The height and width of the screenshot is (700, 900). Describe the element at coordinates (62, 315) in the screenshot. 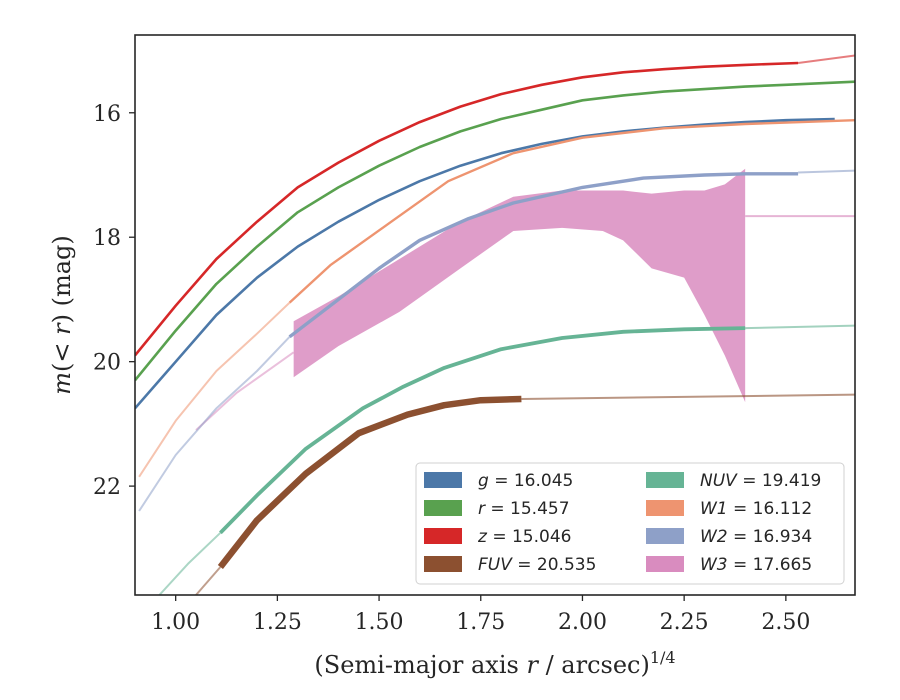

I see `y-axis-title: m(< r) (mag)` at that location.